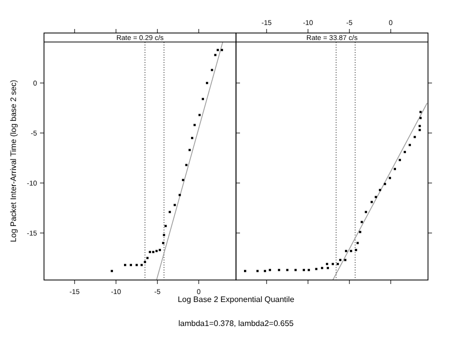  I want to click on y-axis-title: Log Packet Inter-Arrival Time (log base 2 sec), so click(13, 161).